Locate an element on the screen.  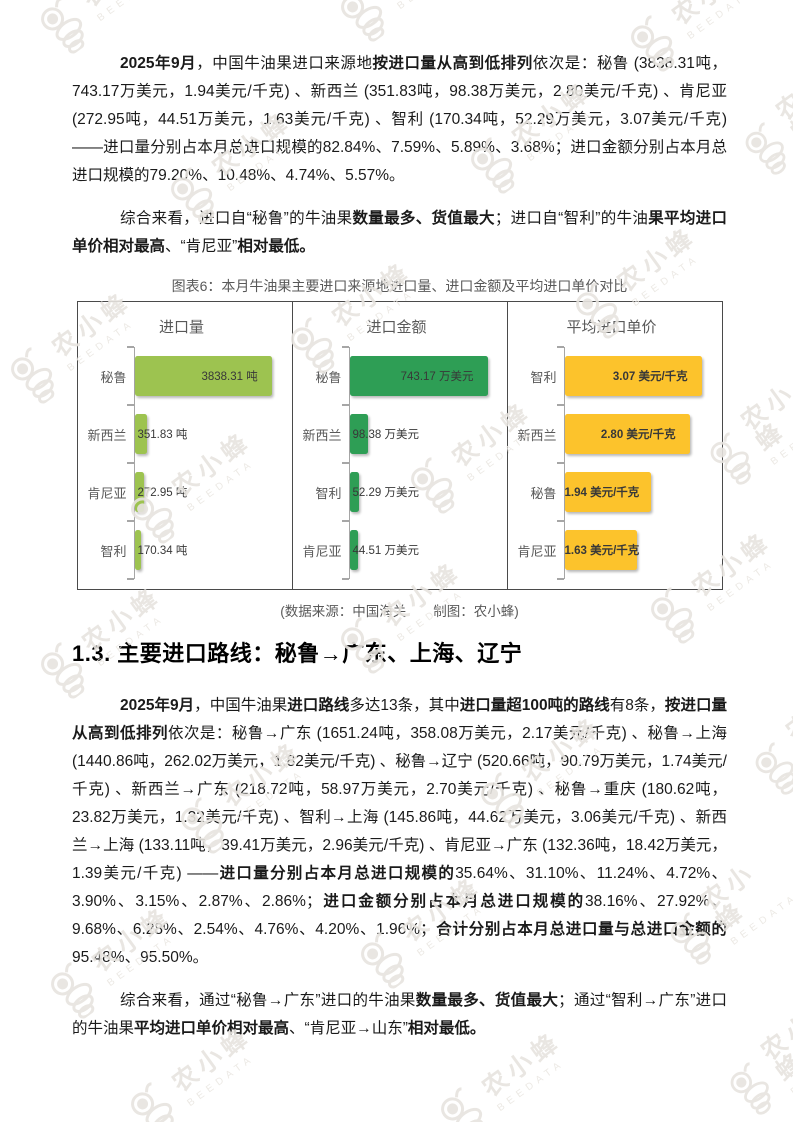
chart-plot-area: 743.17 万美元 is located at coordinates (417, 375).